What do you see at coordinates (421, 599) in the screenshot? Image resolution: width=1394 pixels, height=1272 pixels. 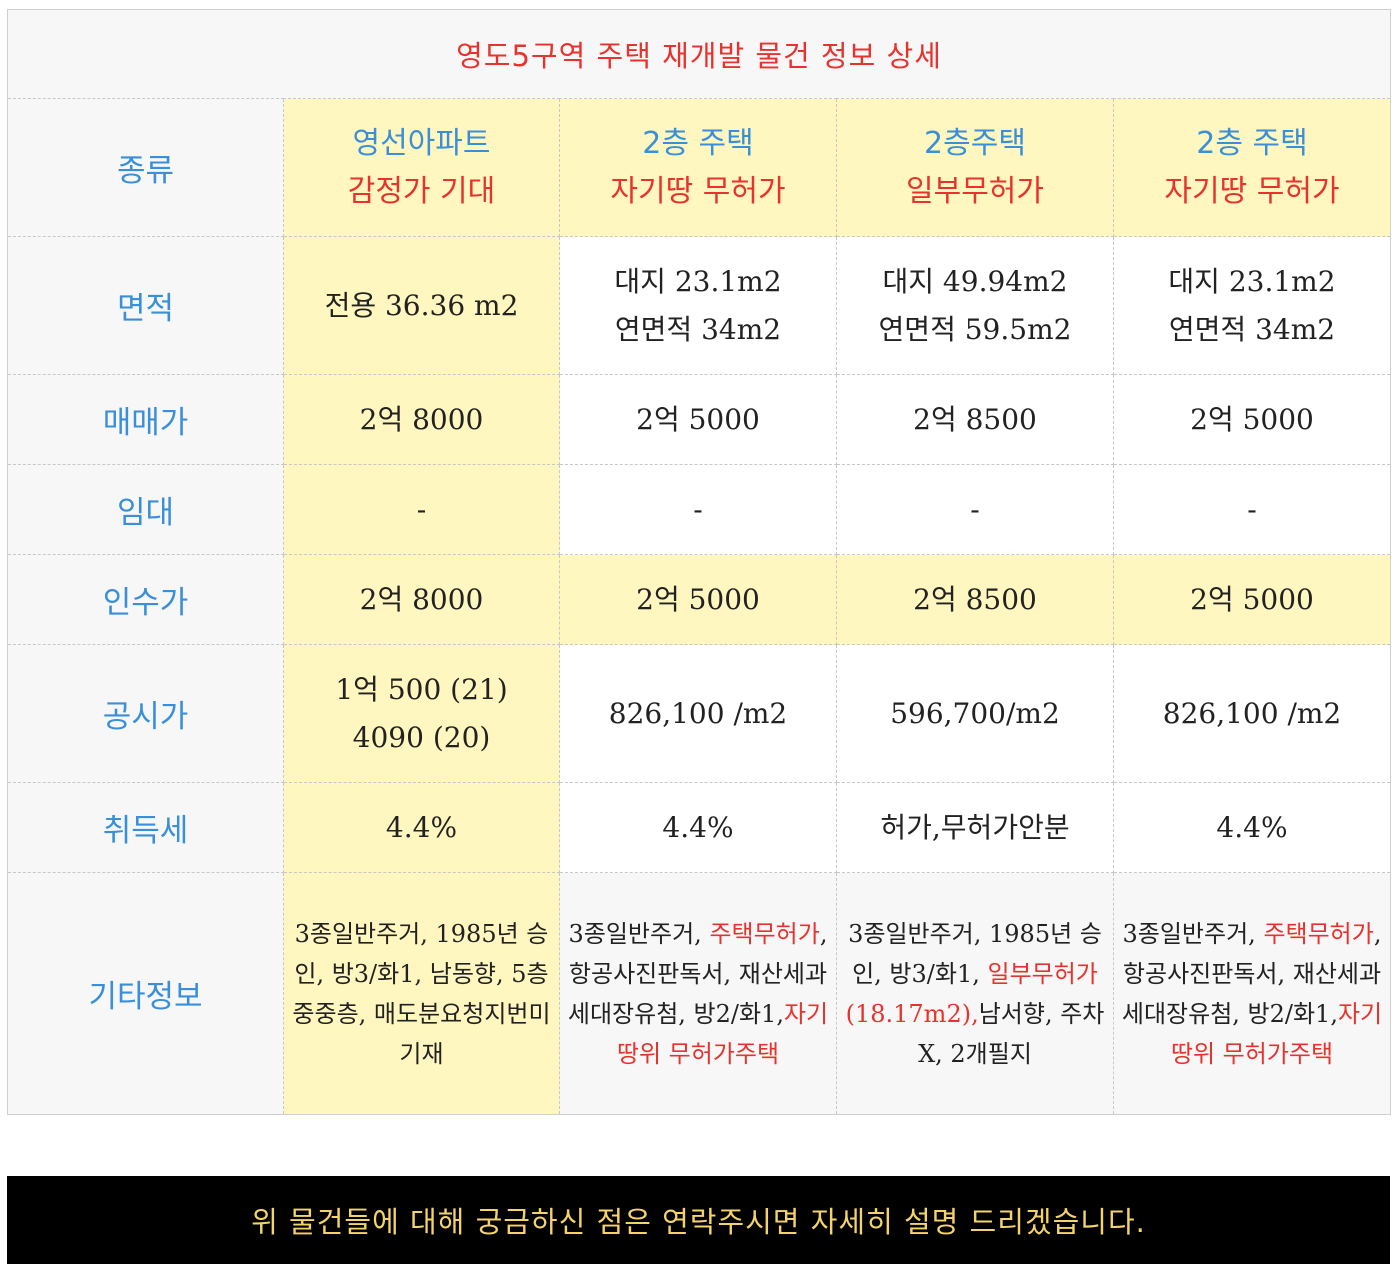 I see `acquisition-price: 2억 8000` at bounding box center [421, 599].